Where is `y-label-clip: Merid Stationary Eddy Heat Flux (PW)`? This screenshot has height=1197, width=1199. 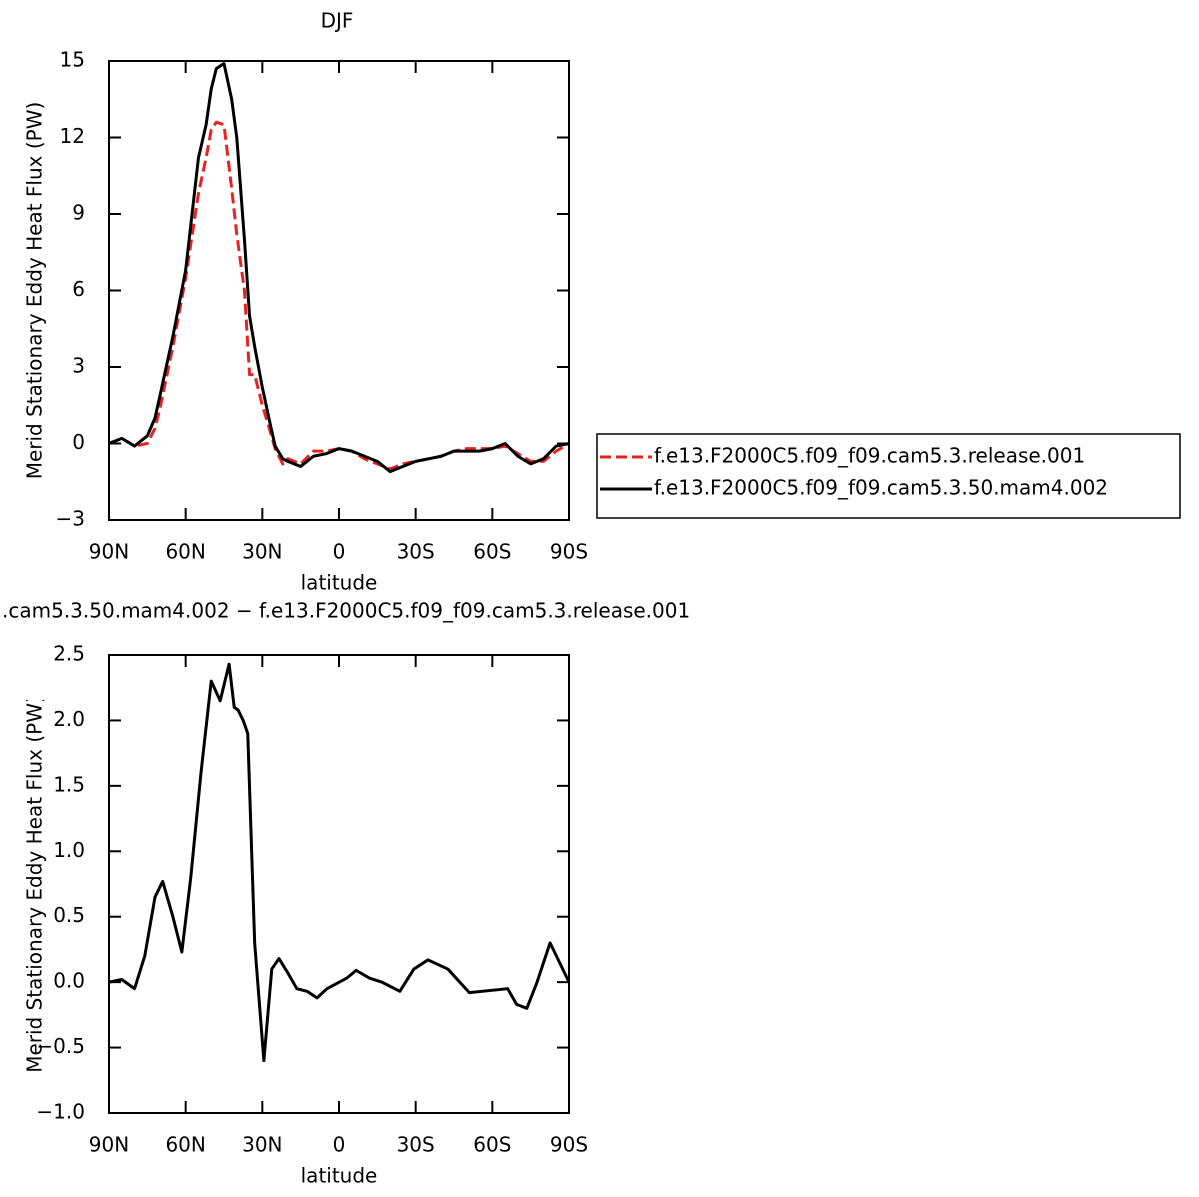 y-label-clip: Merid Stationary Eddy Heat Flux (PW) is located at coordinates (35, 884).